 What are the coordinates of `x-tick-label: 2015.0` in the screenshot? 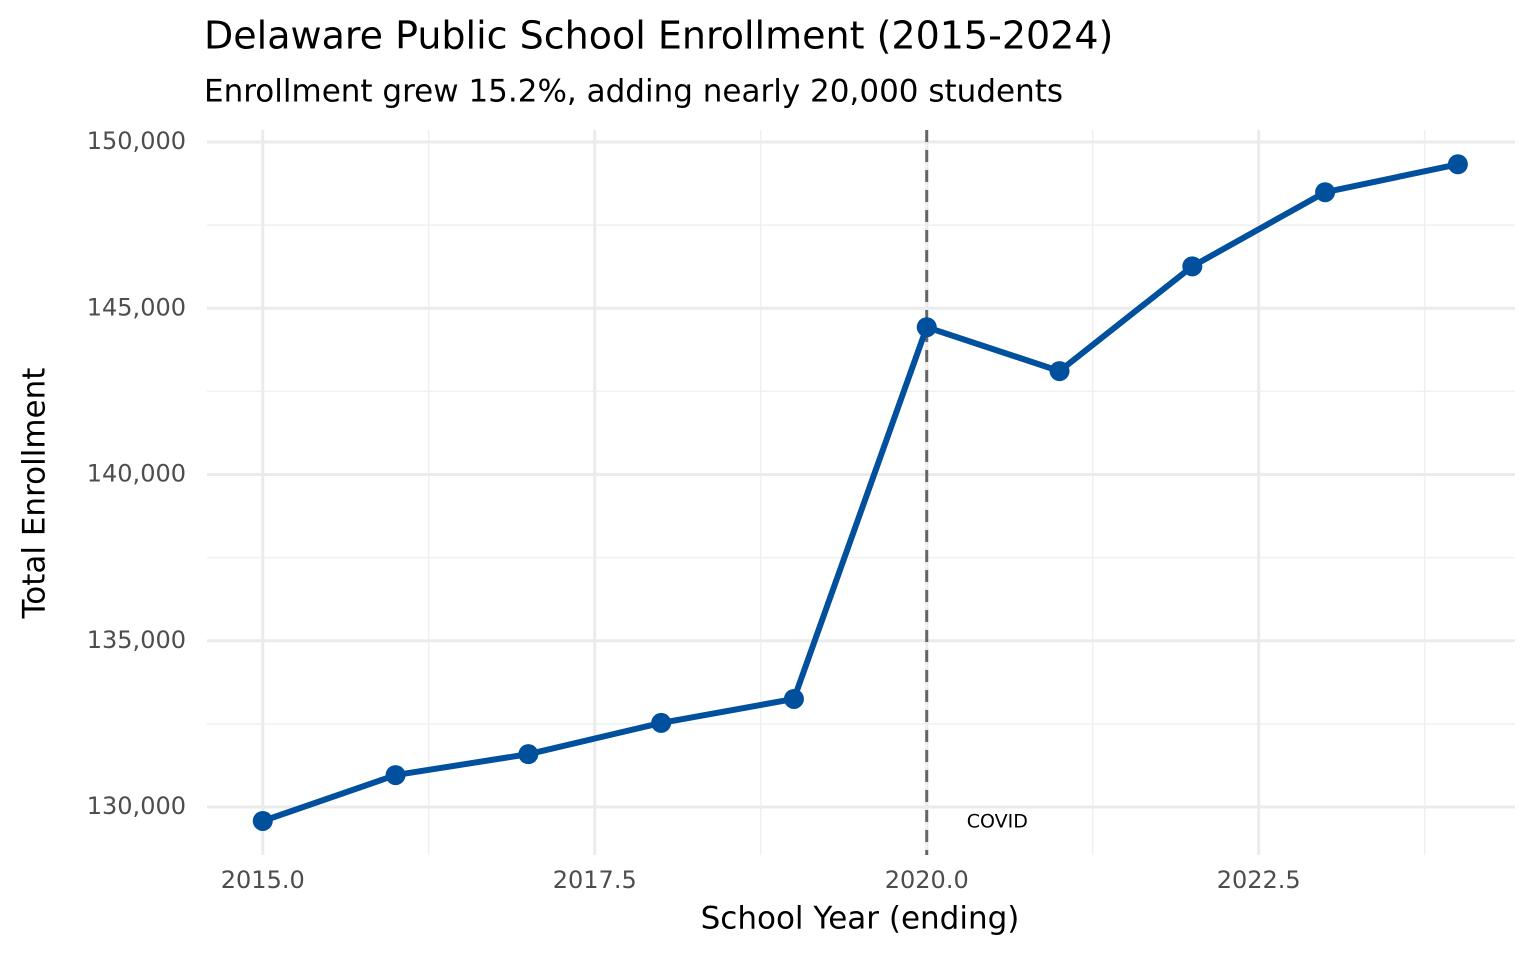 It's located at (263, 880).